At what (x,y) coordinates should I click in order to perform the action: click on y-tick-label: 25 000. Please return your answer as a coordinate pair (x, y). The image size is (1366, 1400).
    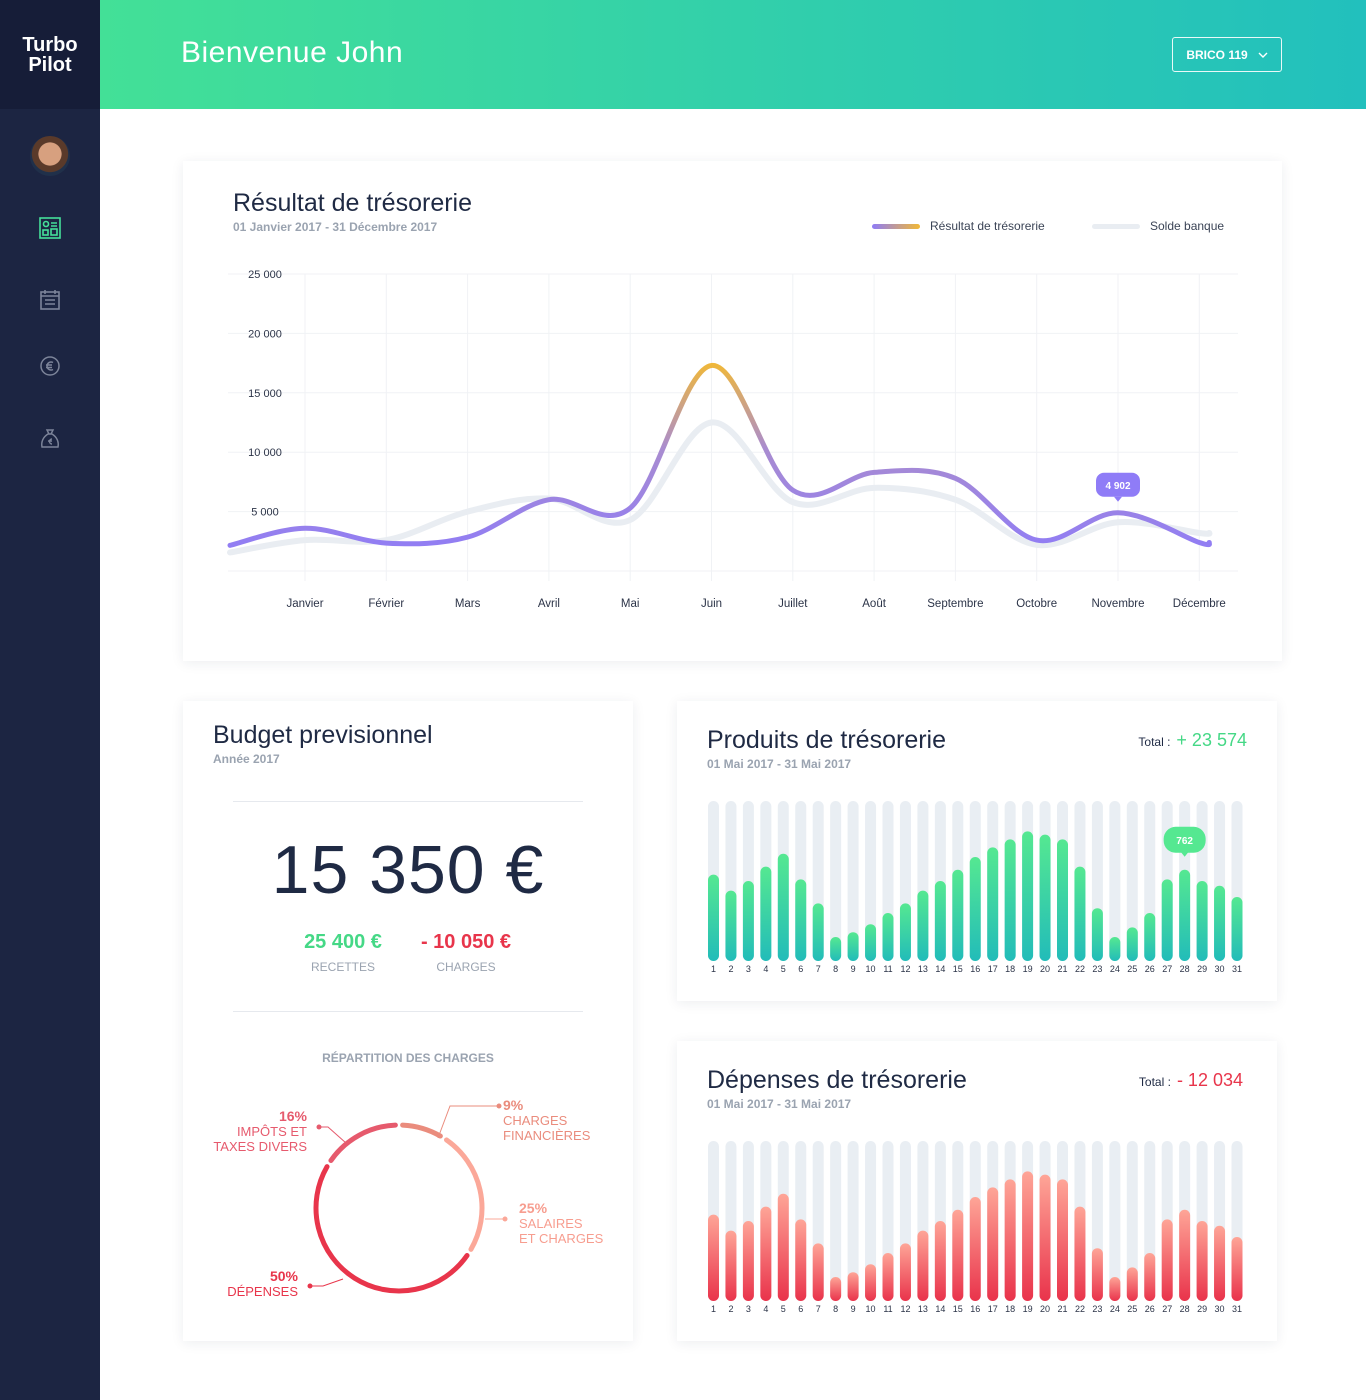
    Looking at the image, I should click on (265, 275).